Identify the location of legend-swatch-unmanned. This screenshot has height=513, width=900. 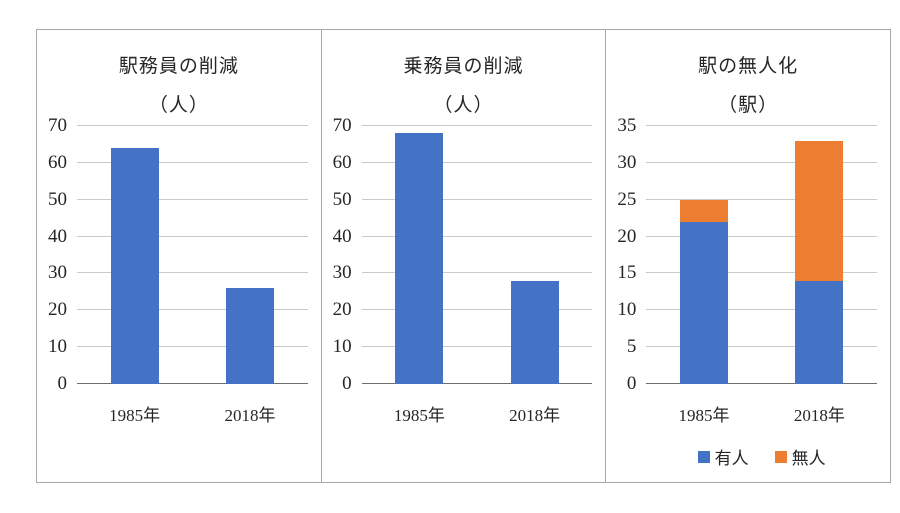
(780, 456).